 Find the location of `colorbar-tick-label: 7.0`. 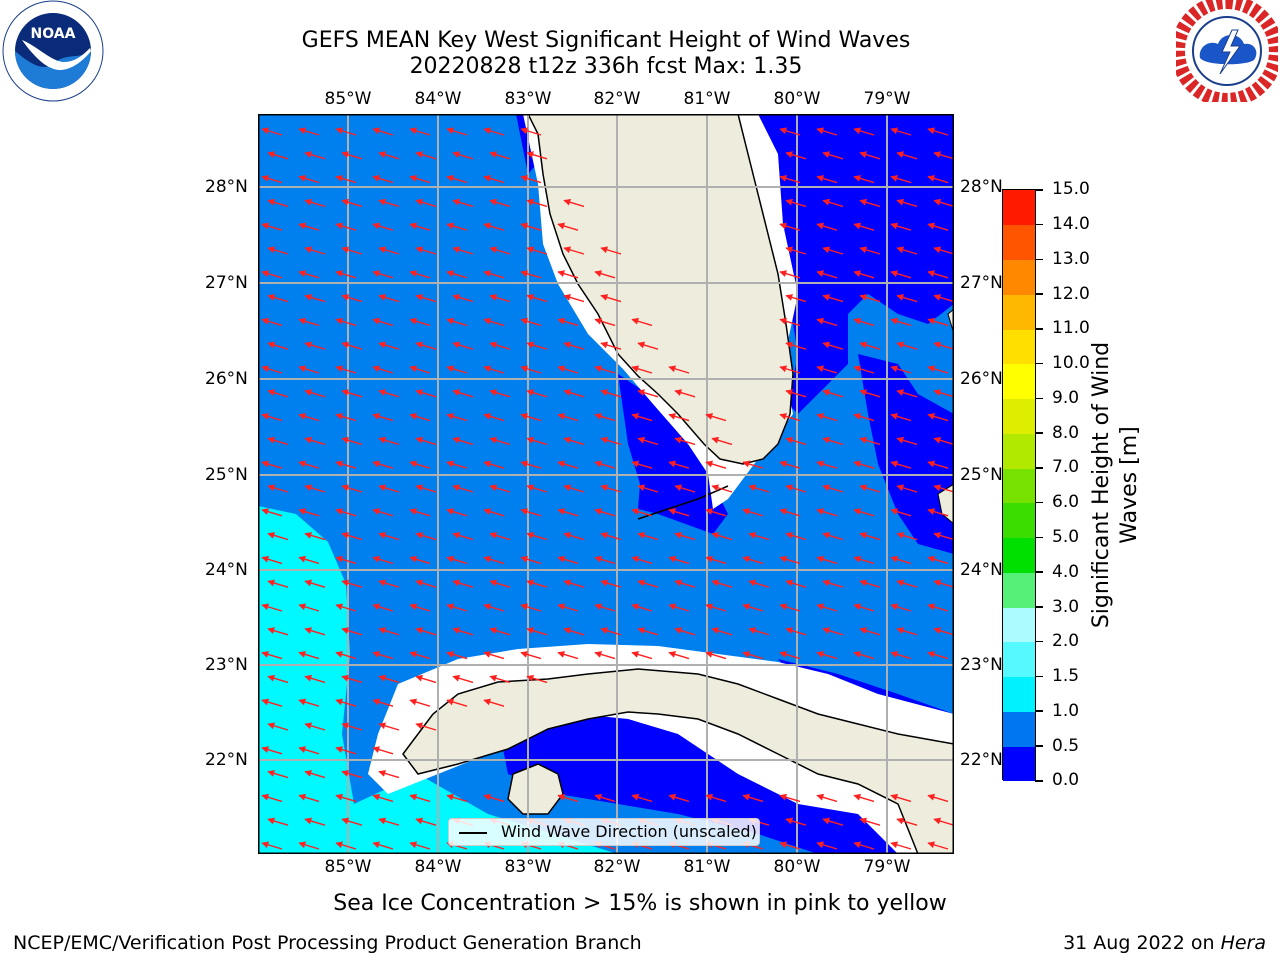

colorbar-tick-label: 7.0 is located at coordinates (1066, 467).